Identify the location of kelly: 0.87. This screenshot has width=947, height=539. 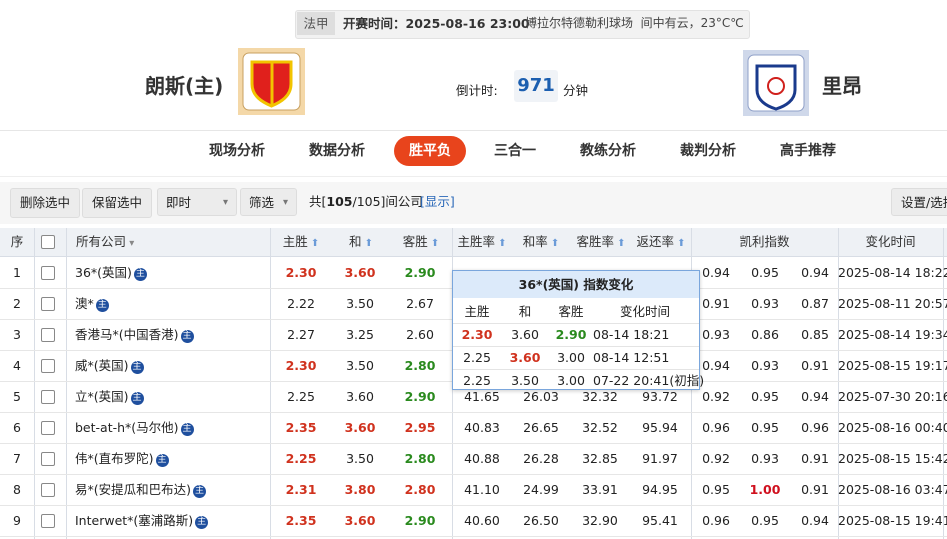
(815, 303).